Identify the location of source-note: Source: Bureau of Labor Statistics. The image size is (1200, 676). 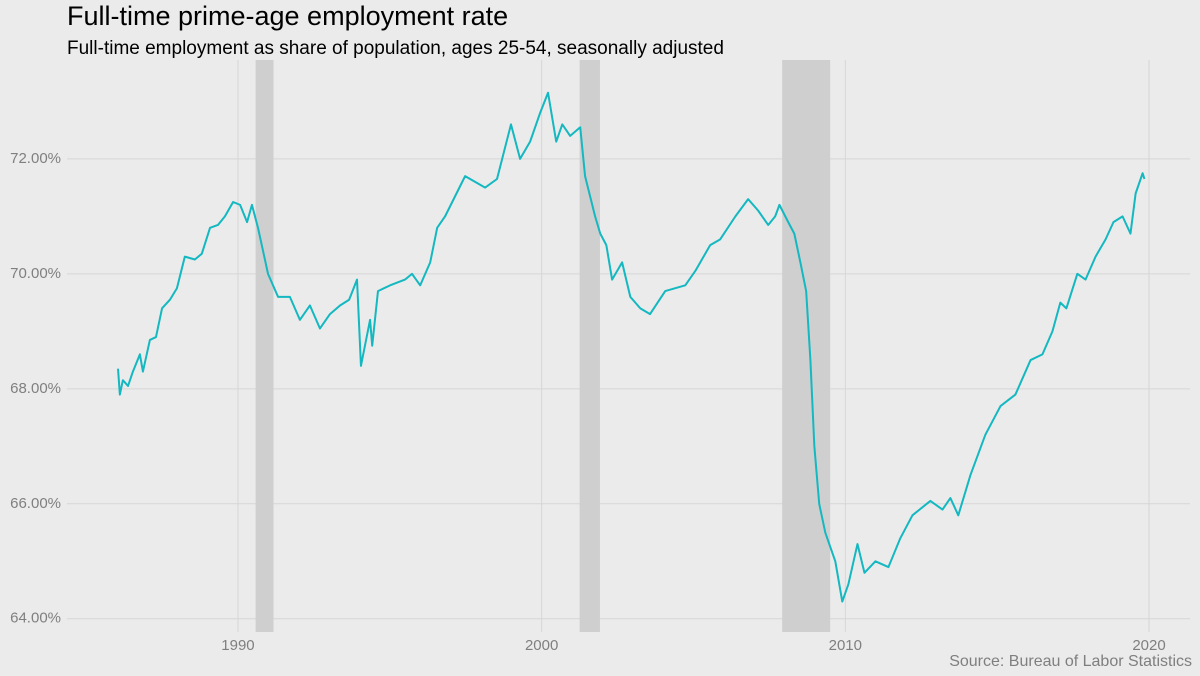
(1070, 661).